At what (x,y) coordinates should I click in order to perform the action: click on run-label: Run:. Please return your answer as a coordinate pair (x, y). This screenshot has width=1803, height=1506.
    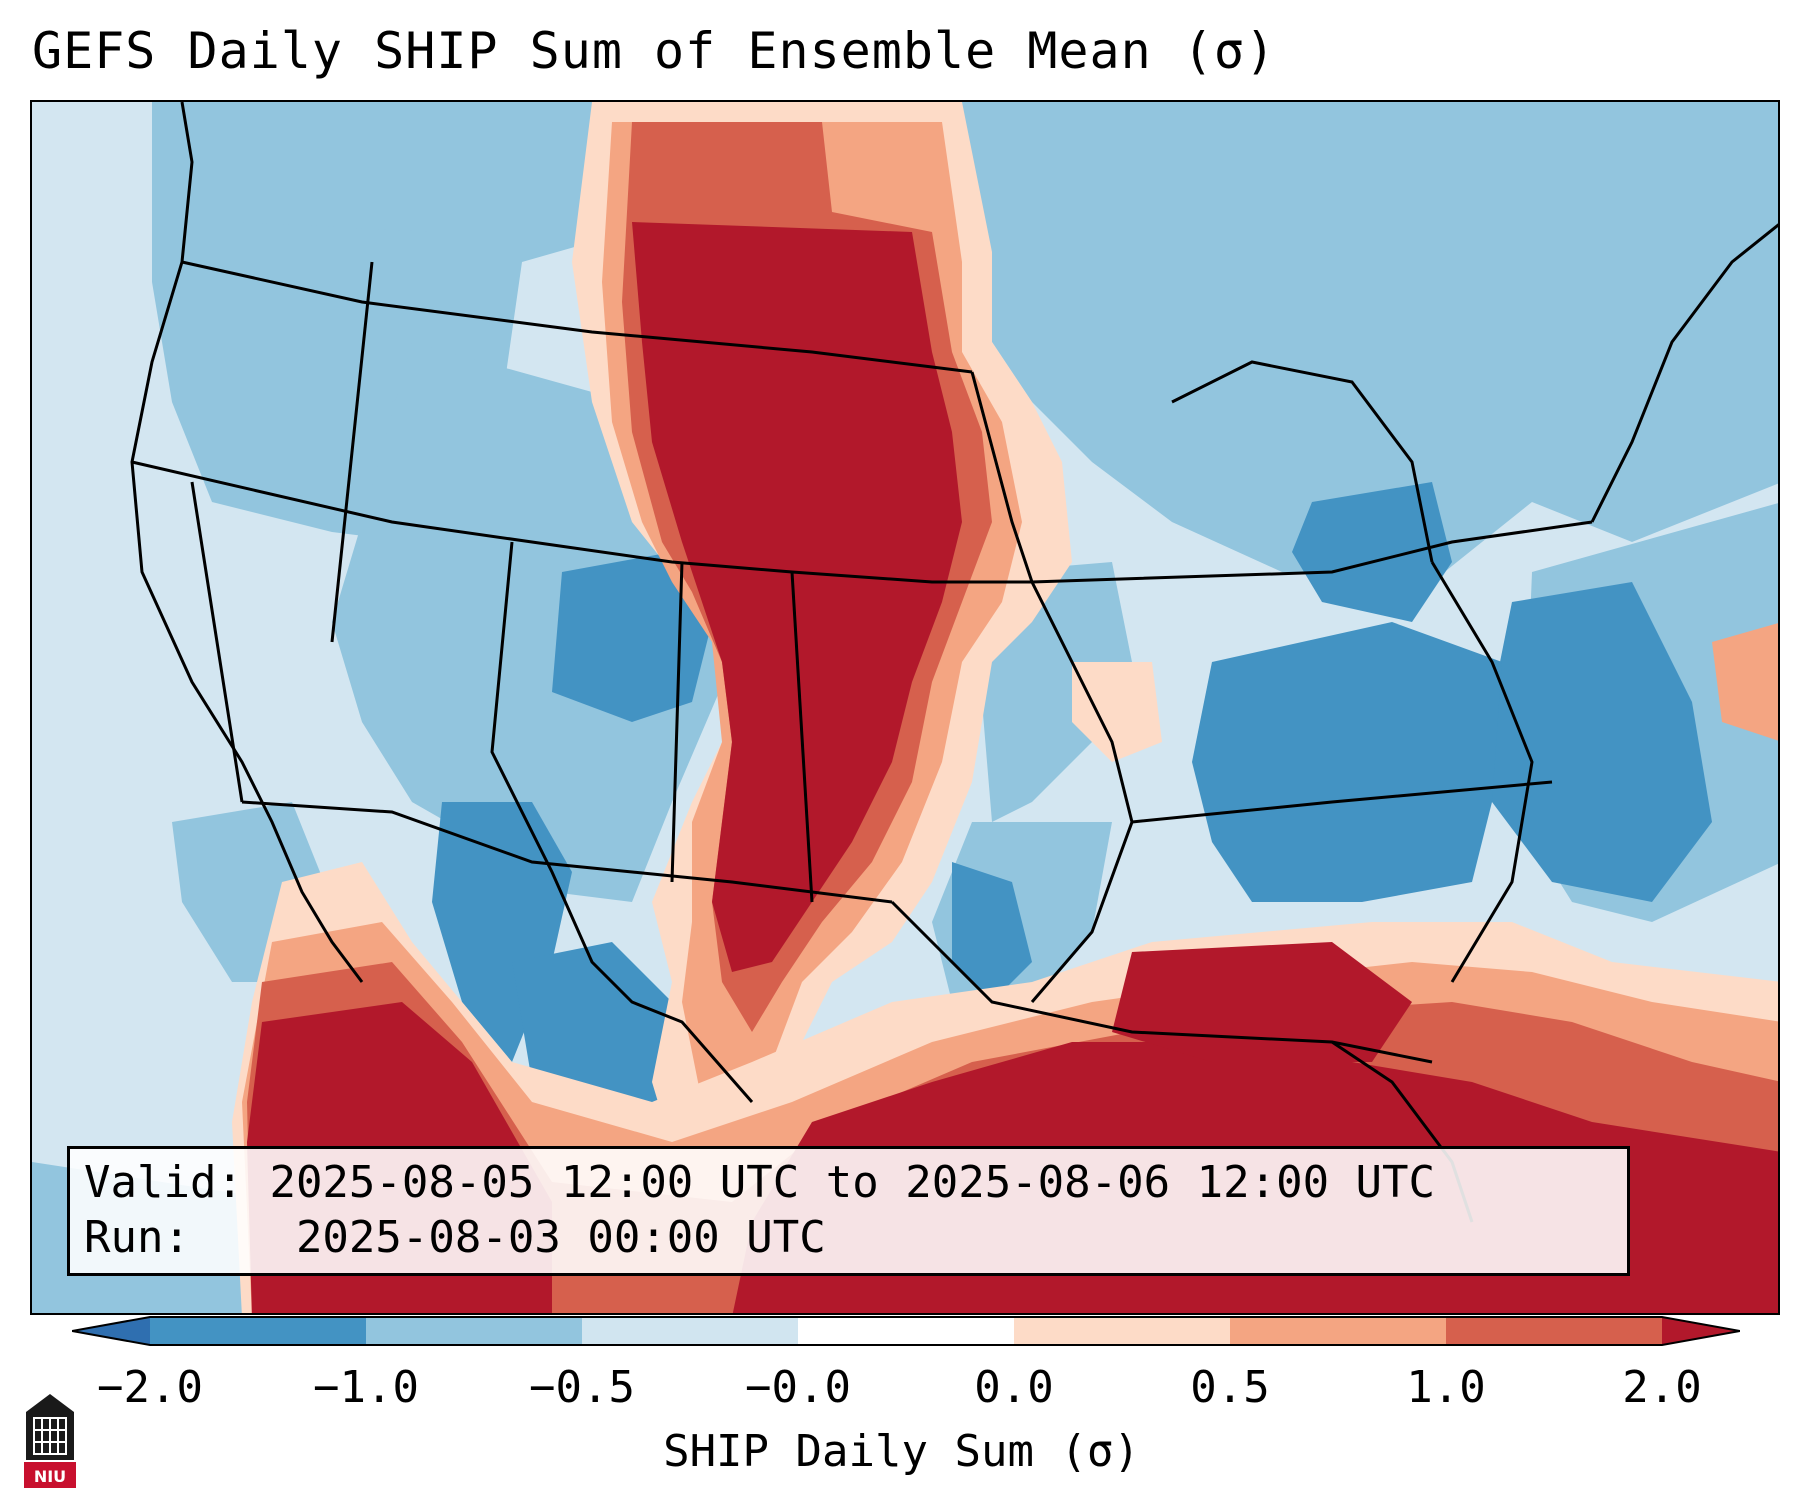
    Looking at the image, I should click on (137, 1237).